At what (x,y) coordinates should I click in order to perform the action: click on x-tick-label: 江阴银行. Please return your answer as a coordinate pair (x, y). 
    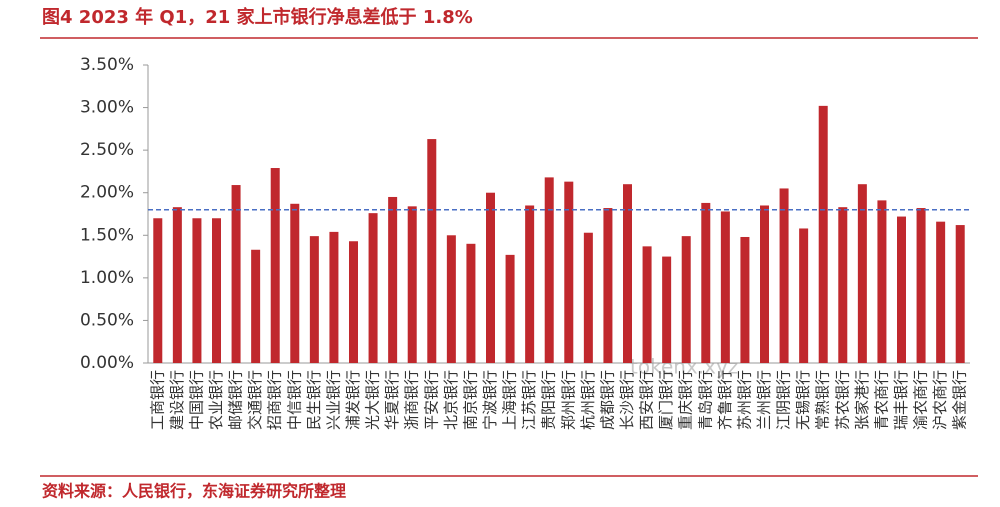
    Looking at the image, I should click on (784, 400).